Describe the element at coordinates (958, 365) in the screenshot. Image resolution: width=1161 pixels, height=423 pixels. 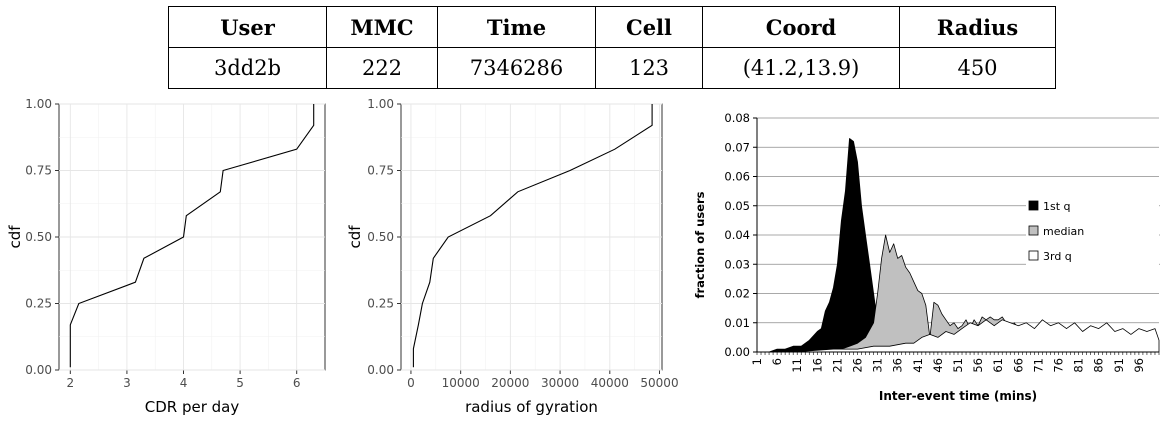
I see `x-tick-label: 51` at that location.